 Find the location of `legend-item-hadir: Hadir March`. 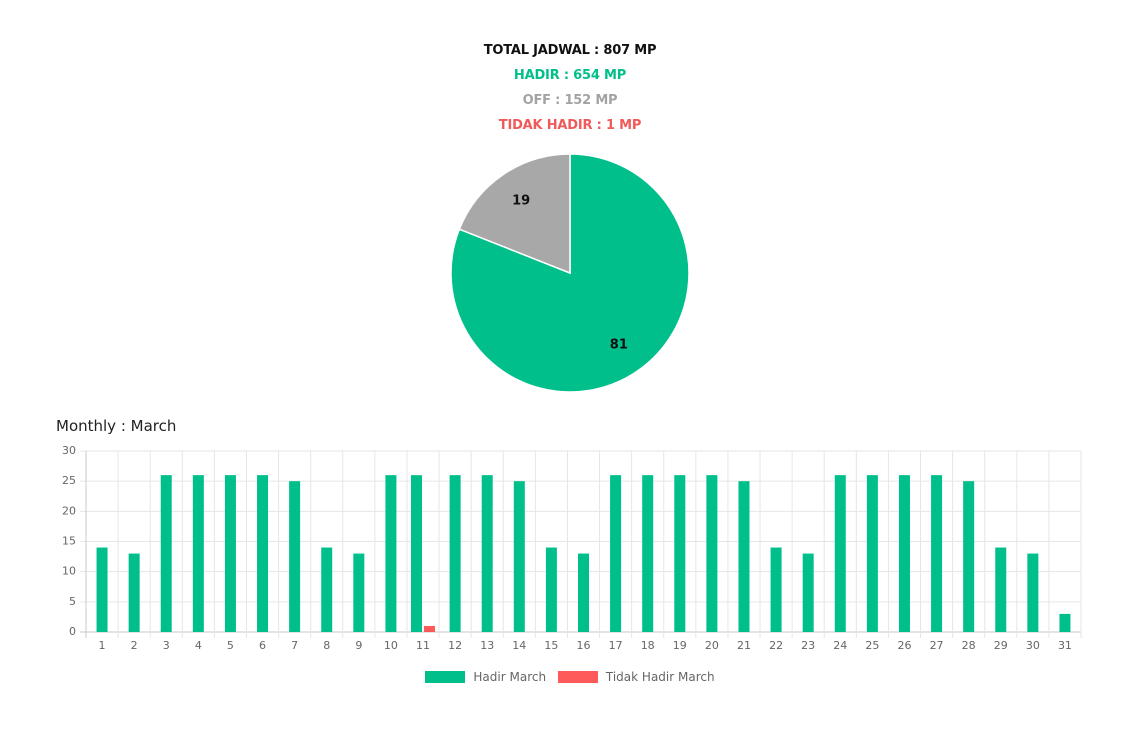

legend-item-hadir: Hadir March is located at coordinates (485, 677).